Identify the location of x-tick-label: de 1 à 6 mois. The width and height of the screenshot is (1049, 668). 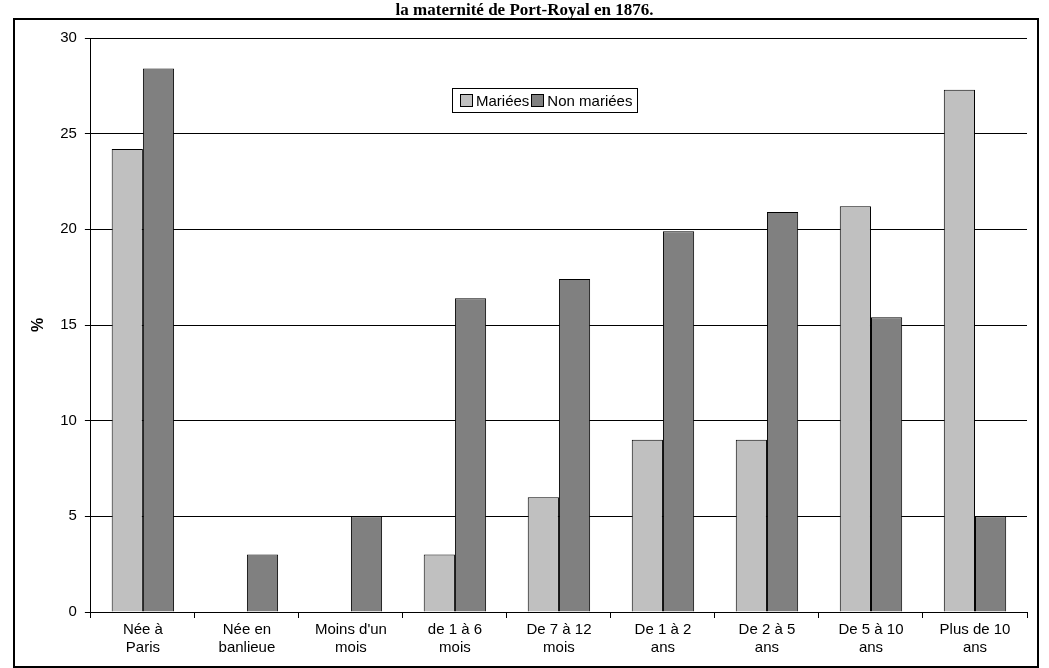
(455, 638).